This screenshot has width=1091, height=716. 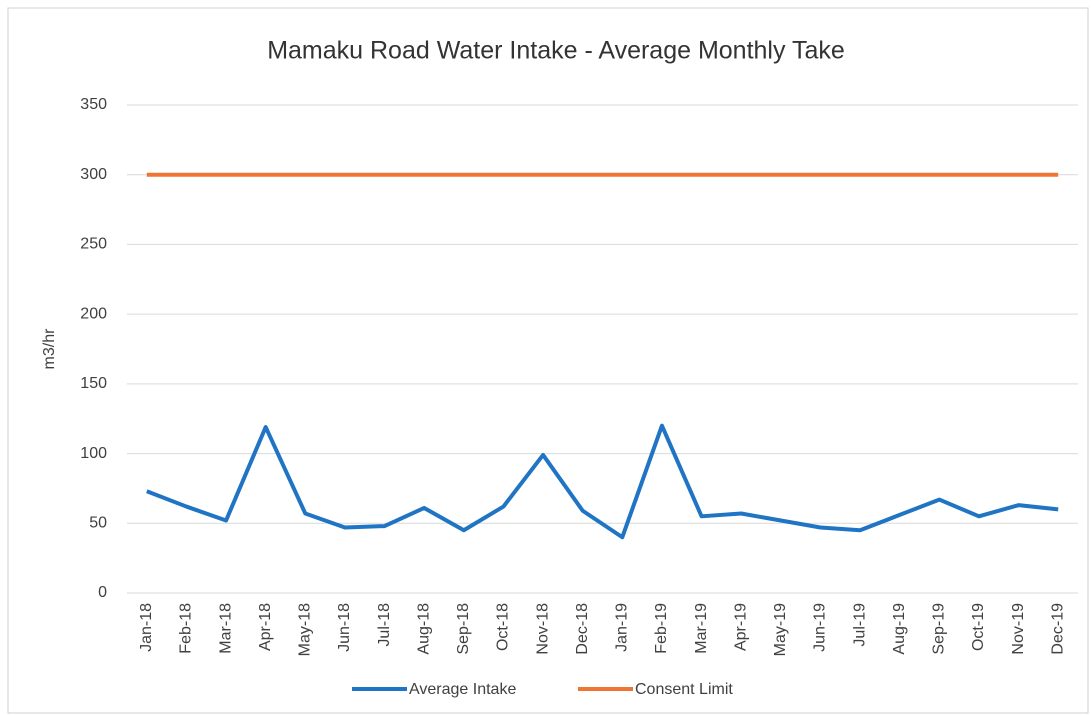 I want to click on x-tick-label: Jun-19, so click(x=820, y=627).